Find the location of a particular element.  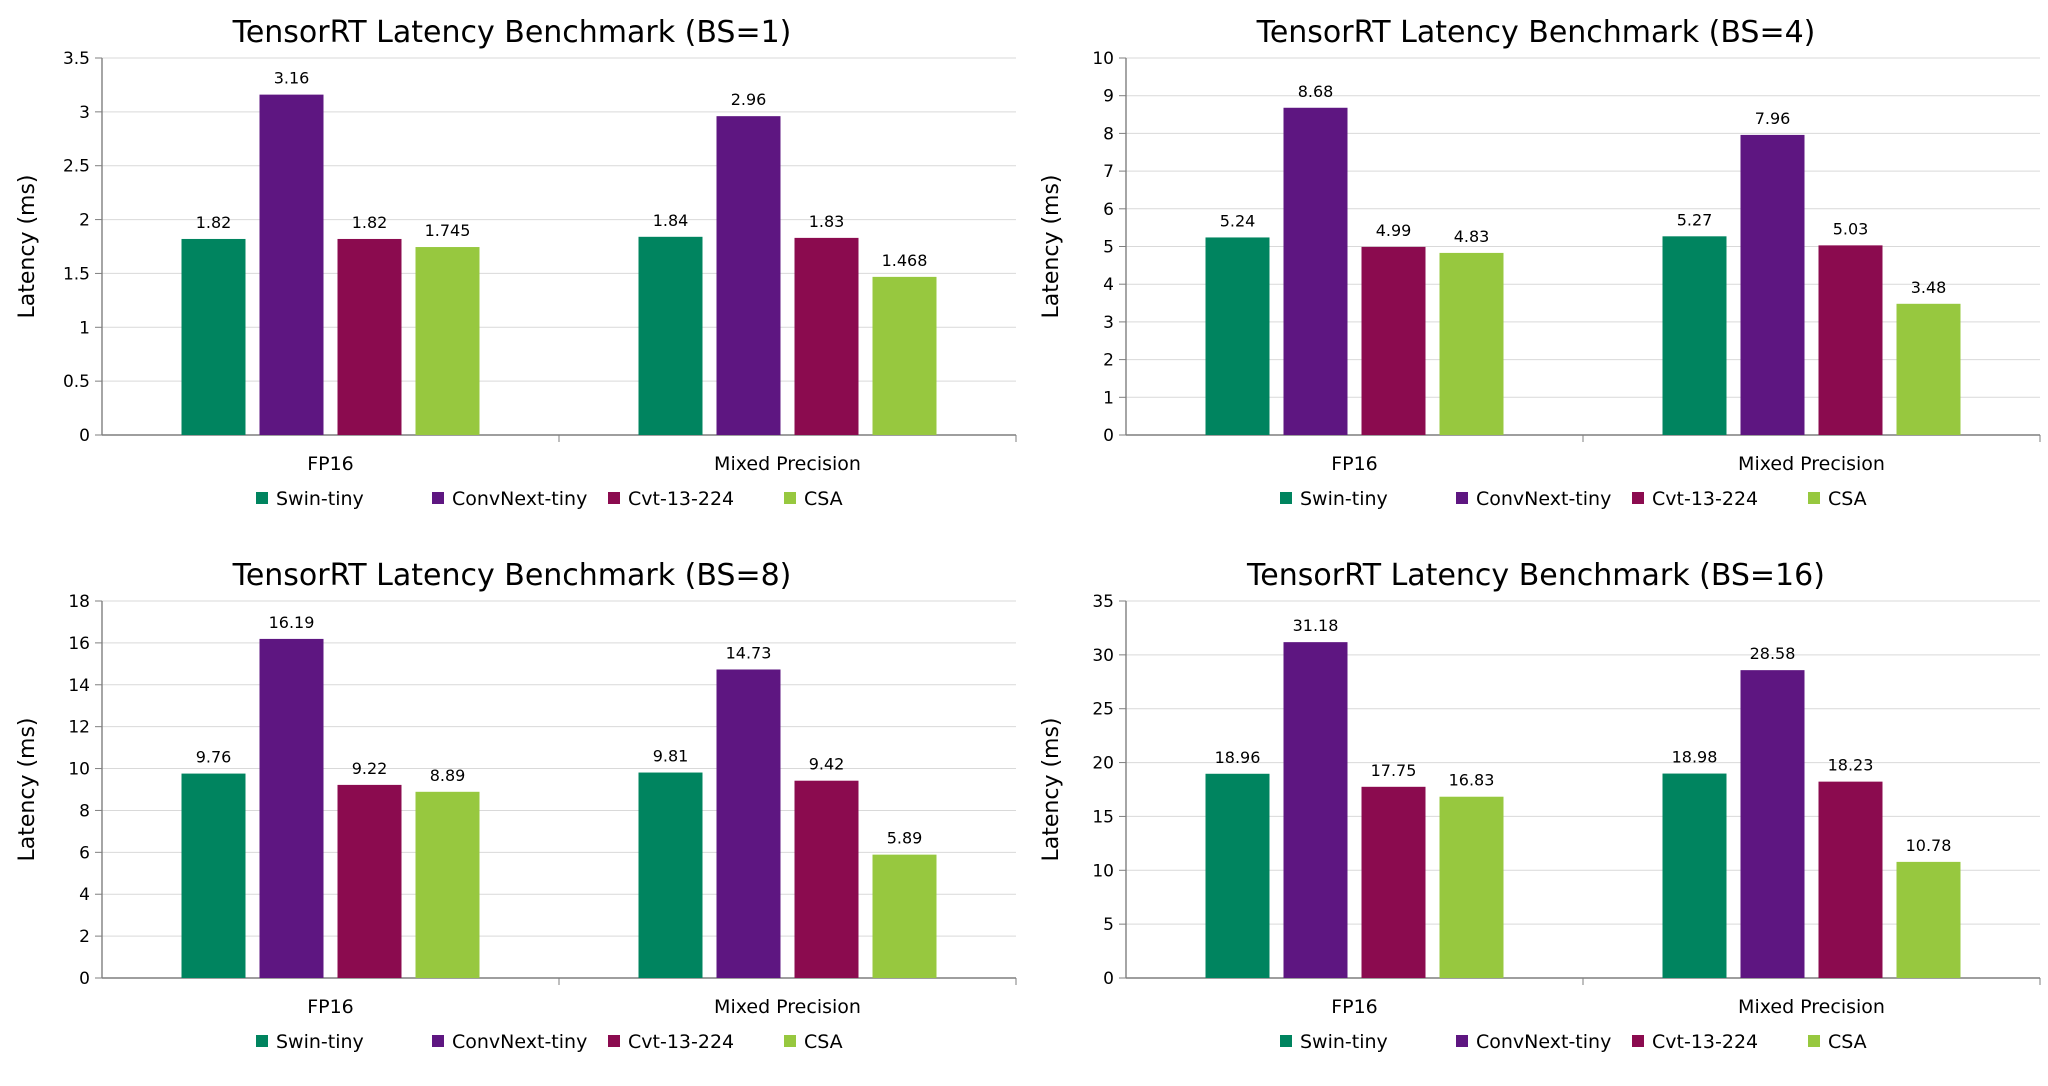

data-label-swin-tiny-fp16: 5.24 is located at coordinates (1238, 220).